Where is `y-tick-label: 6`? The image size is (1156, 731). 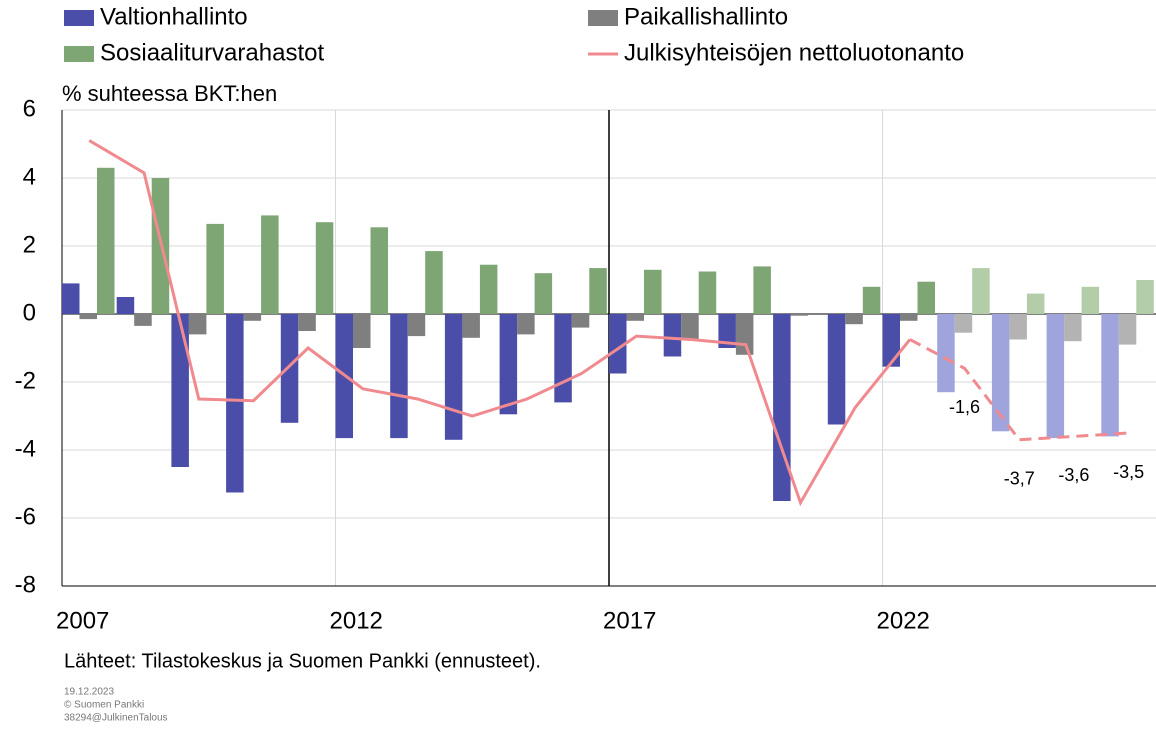
y-tick-label: 6 is located at coordinates (29, 108).